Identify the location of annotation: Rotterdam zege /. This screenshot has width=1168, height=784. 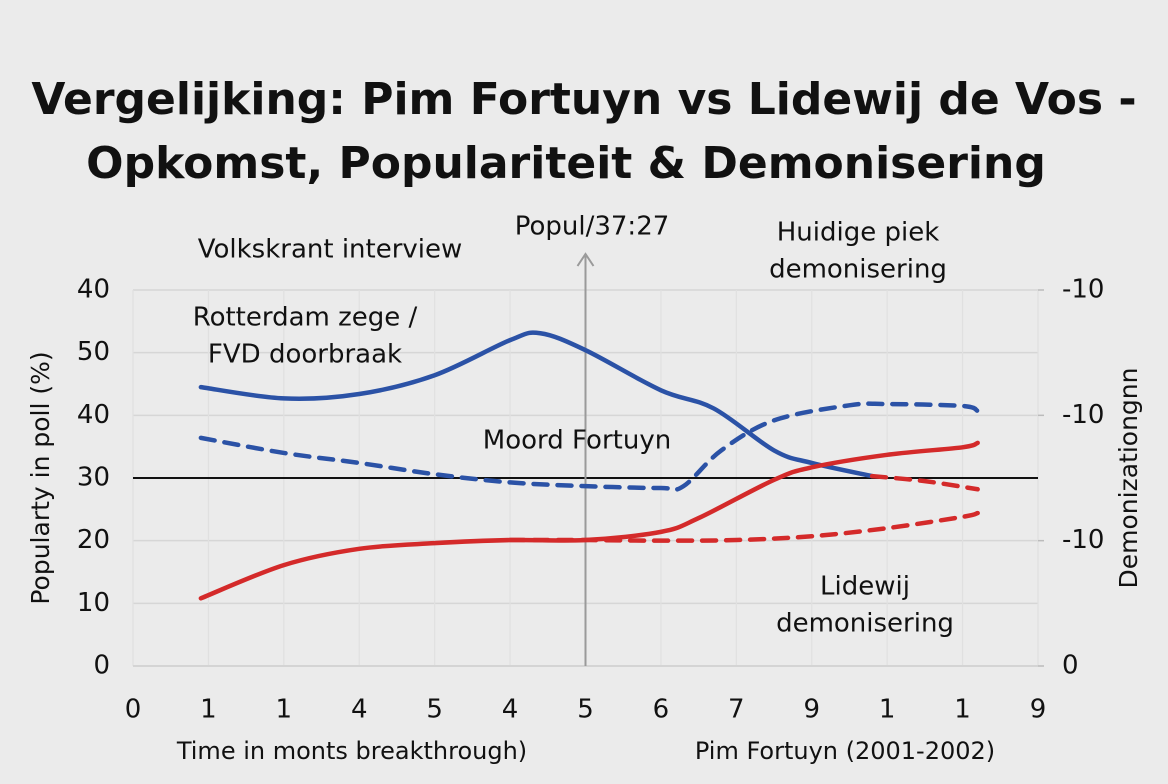
(305, 318).